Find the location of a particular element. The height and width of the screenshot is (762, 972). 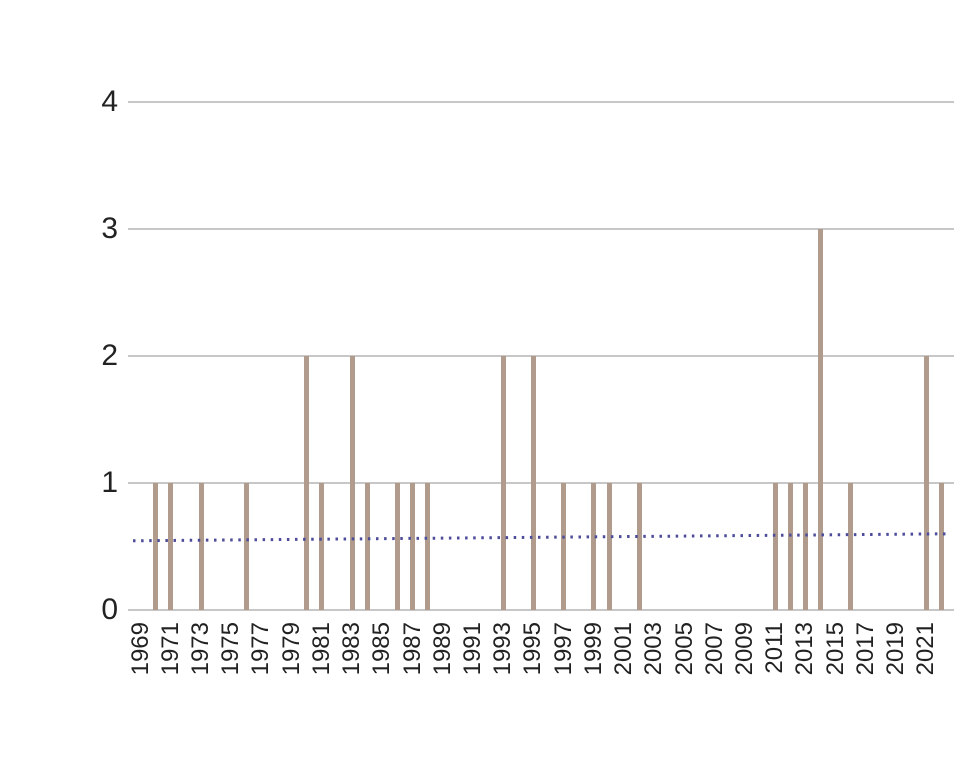

x-tick-label-1983: 1983 is located at coordinates (352, 649).